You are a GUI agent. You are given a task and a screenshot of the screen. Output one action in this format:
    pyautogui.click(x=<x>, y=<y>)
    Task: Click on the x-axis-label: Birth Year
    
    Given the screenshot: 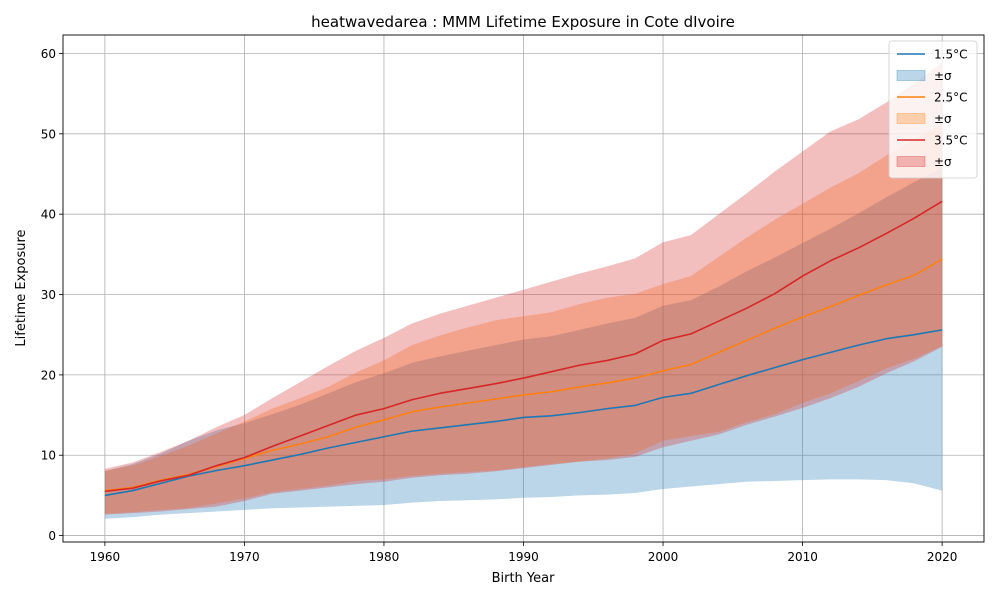 What is the action you would take?
    pyautogui.click(x=524, y=578)
    